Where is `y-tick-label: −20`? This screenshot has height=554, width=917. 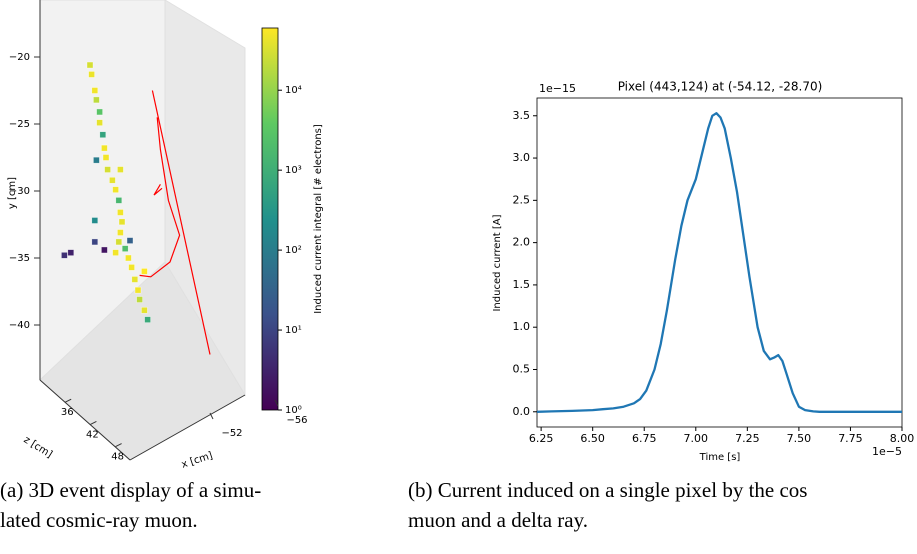 y-tick-label: −20 is located at coordinates (19, 57).